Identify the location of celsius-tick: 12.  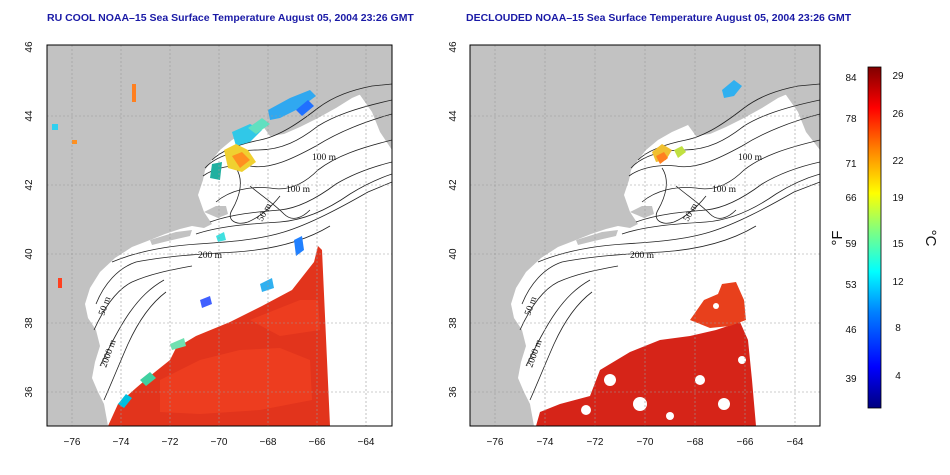
(898, 282).